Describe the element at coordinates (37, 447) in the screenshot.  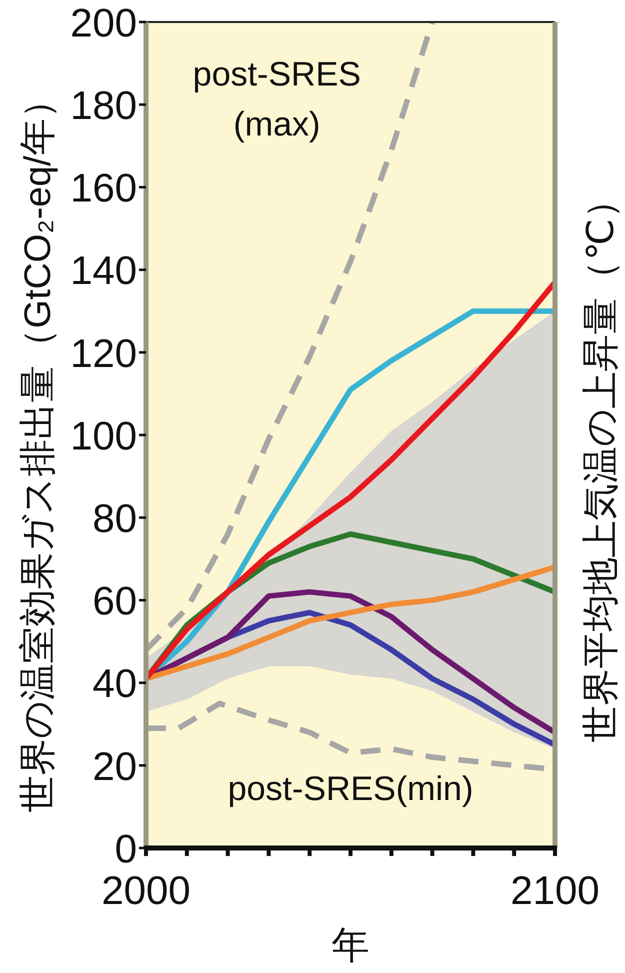
I see `y-axis-title: 世界の温室効果ガス排出量（GtCO₂-eq/年）` at that location.